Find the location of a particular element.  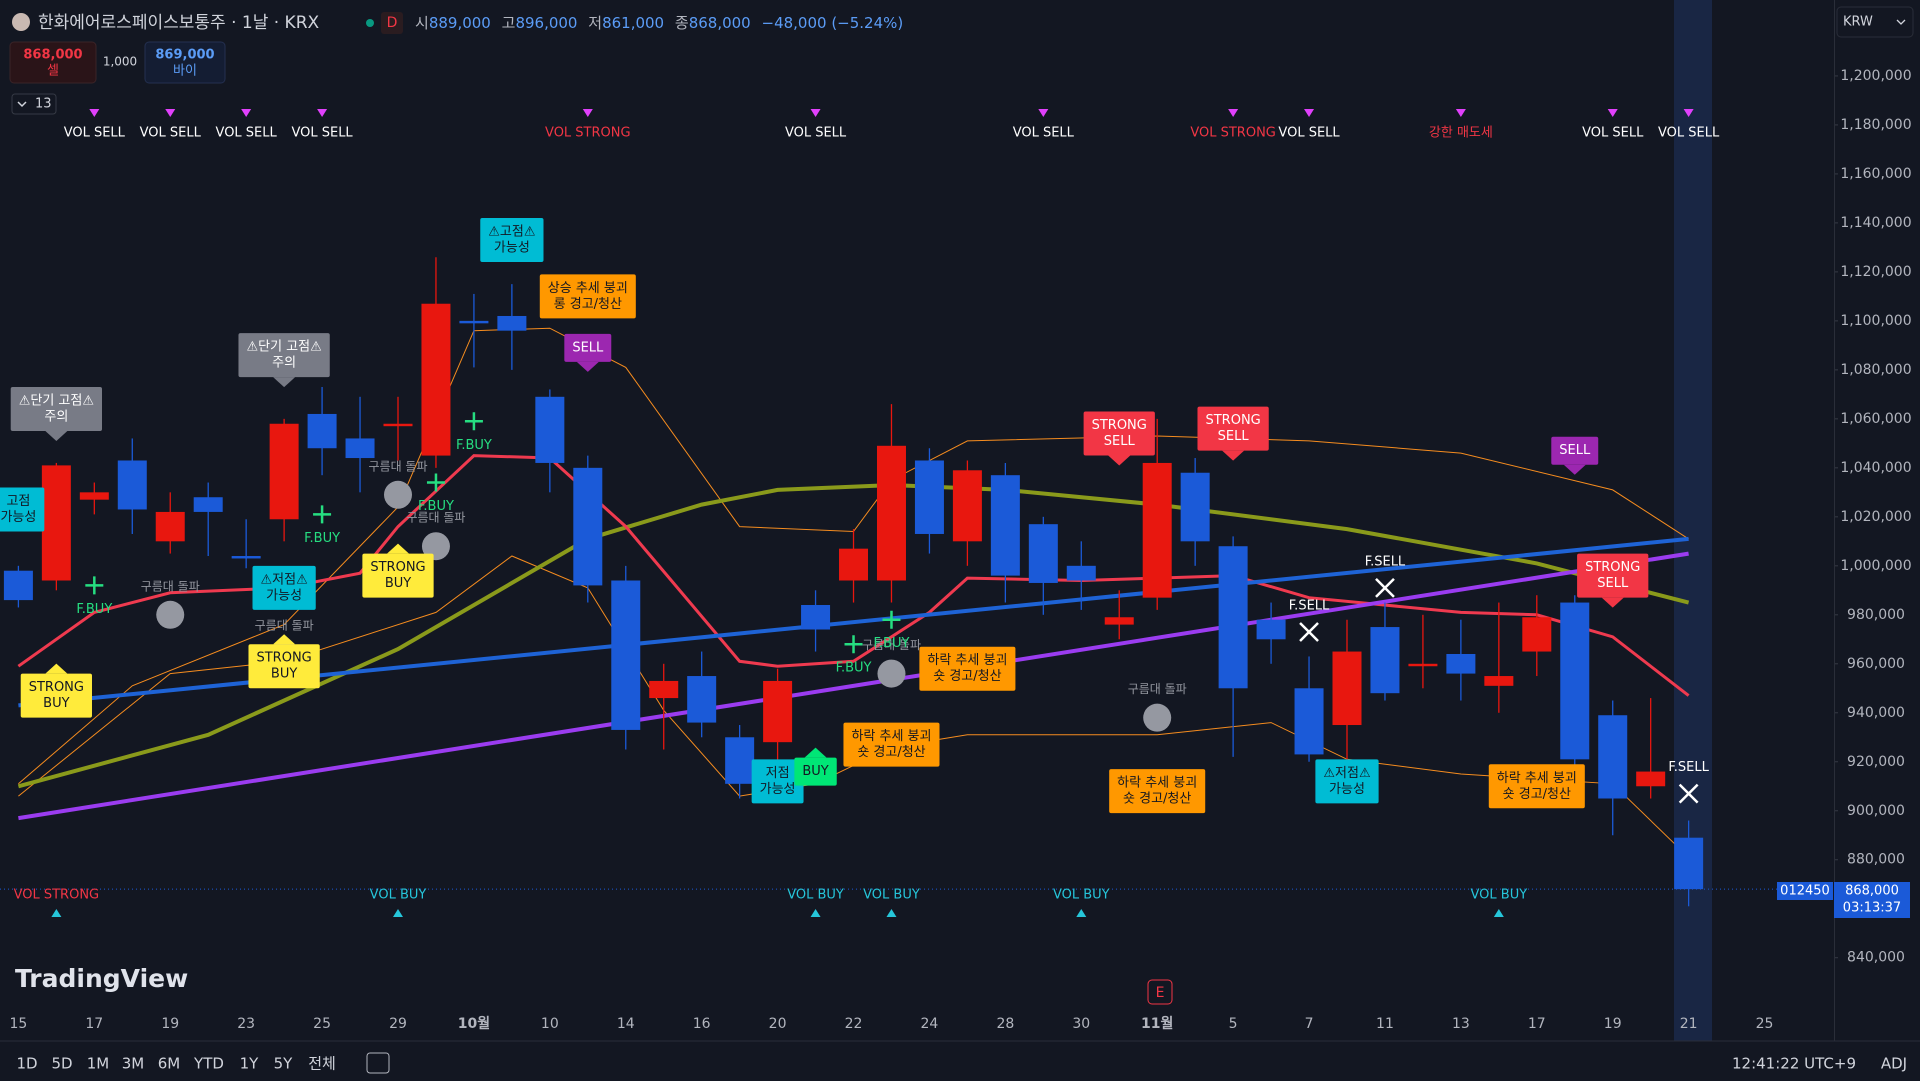

y-tick-label: 1,000,000 is located at coordinates (1875, 566).